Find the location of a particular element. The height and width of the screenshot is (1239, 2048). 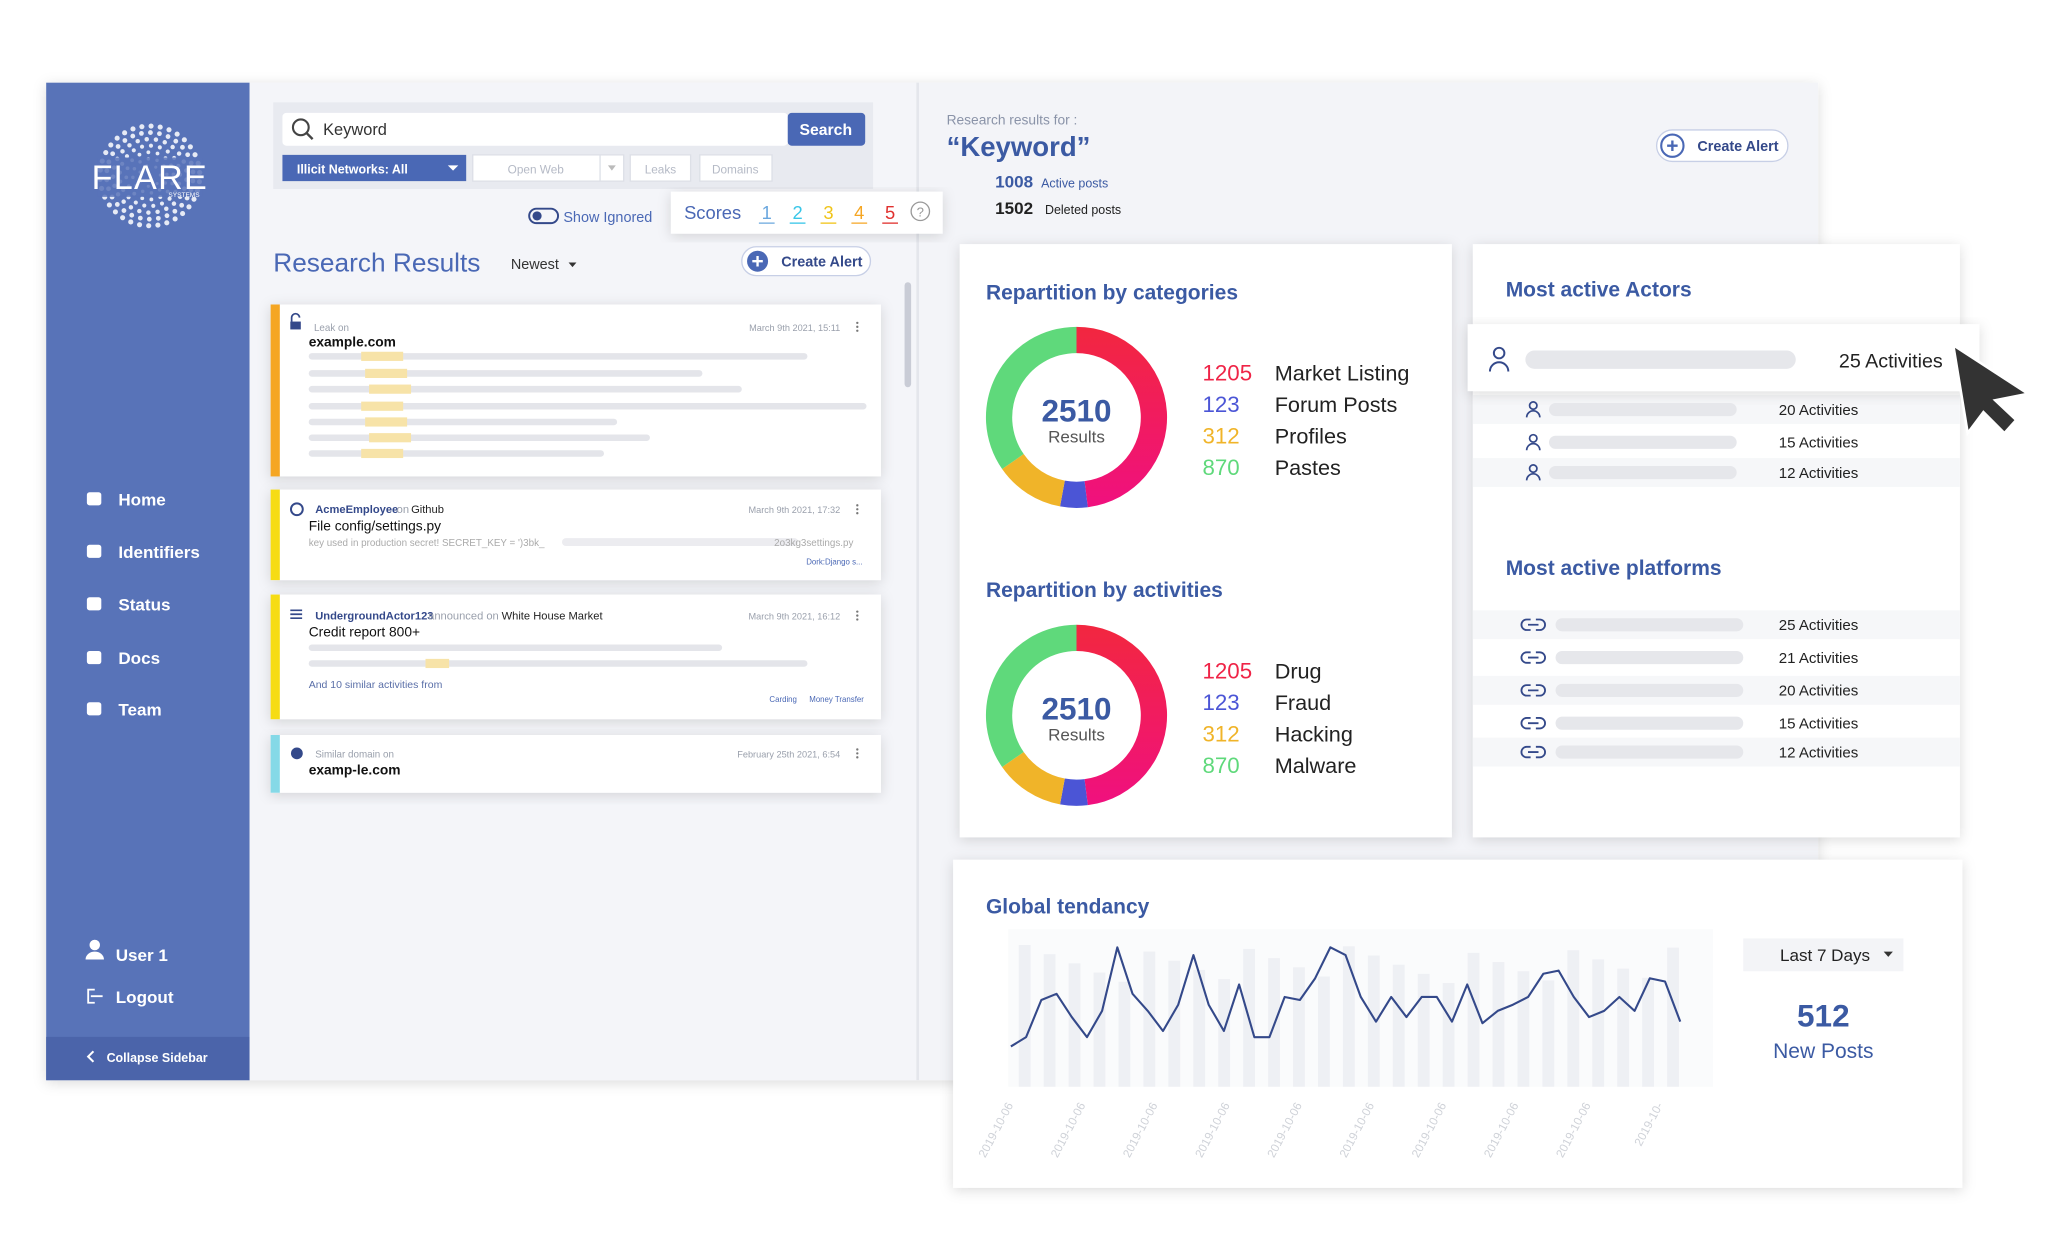

item-site: examp-le.com is located at coordinates (355, 769).